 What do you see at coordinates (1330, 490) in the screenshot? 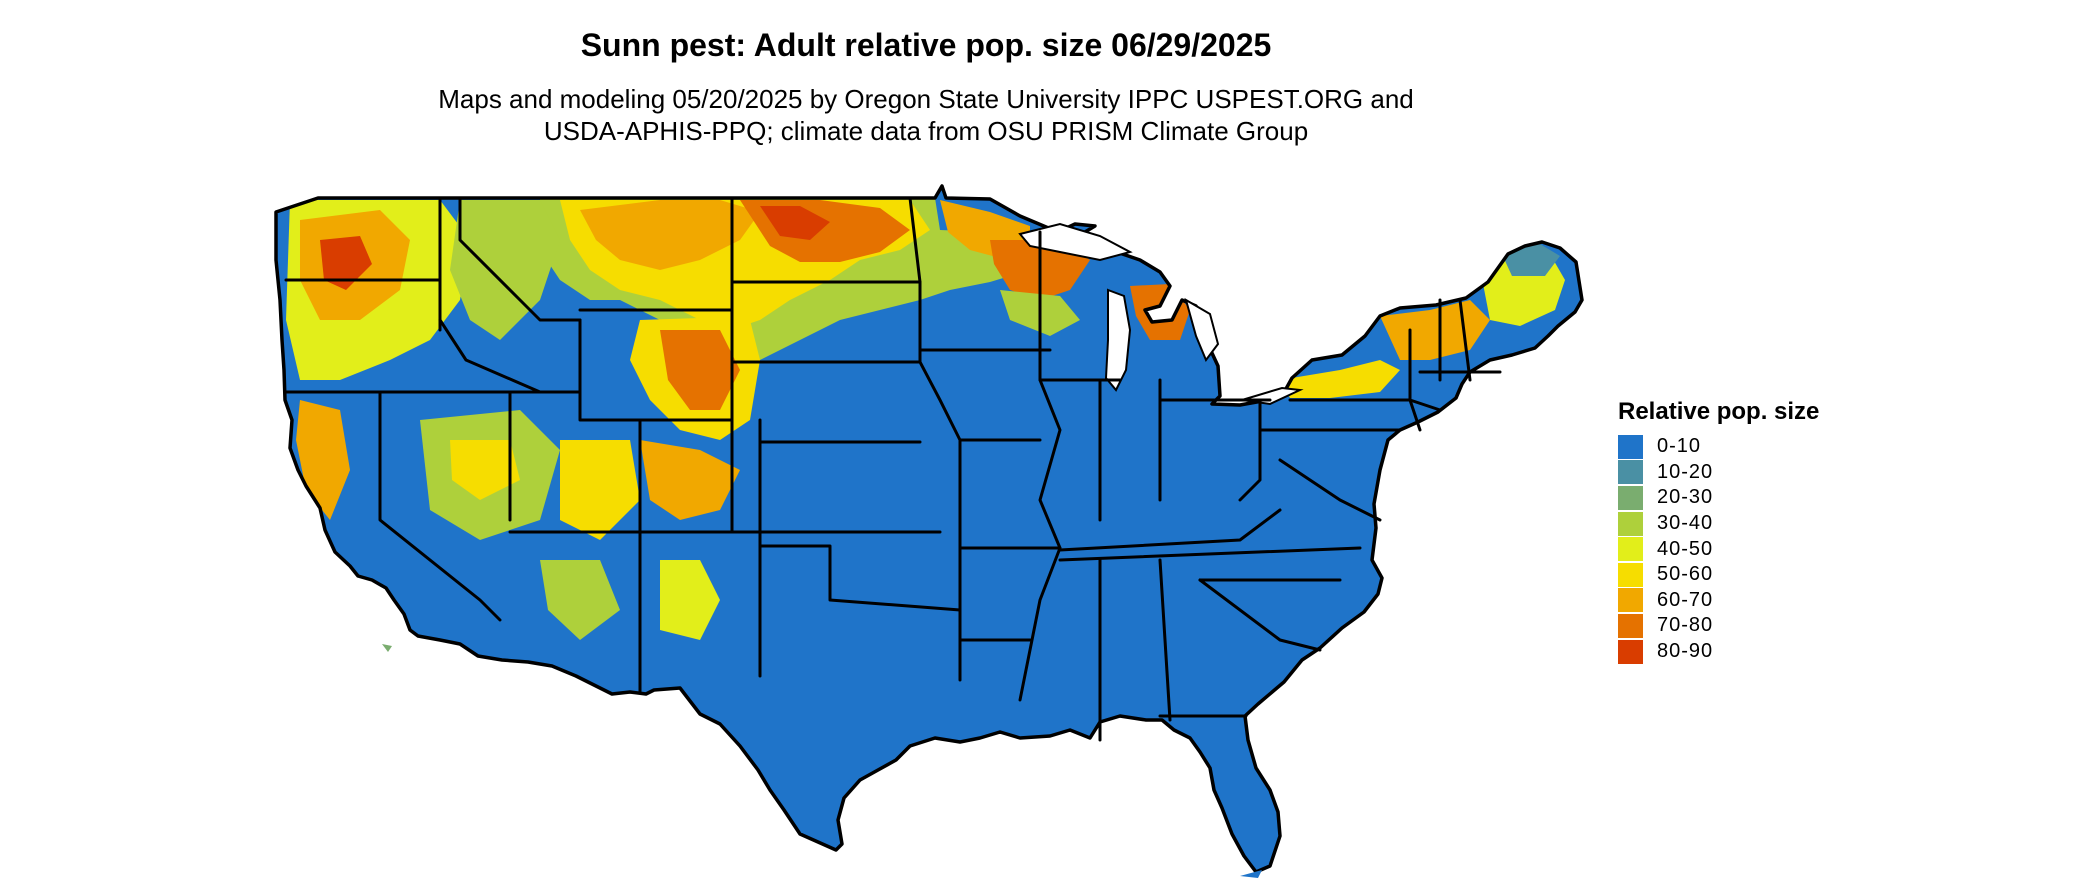
I see `border-wv-va` at bounding box center [1330, 490].